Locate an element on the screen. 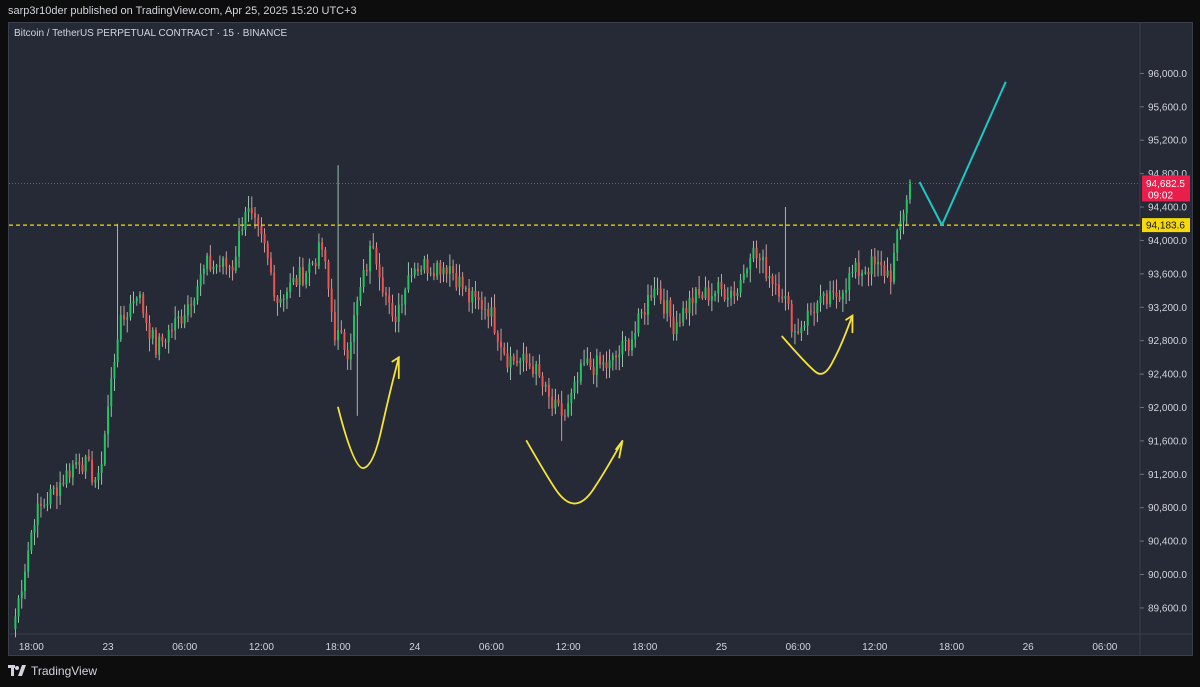 Image resolution: width=1200 pixels, height=687 pixels. x-tick-label: 12:00 is located at coordinates (568, 647).